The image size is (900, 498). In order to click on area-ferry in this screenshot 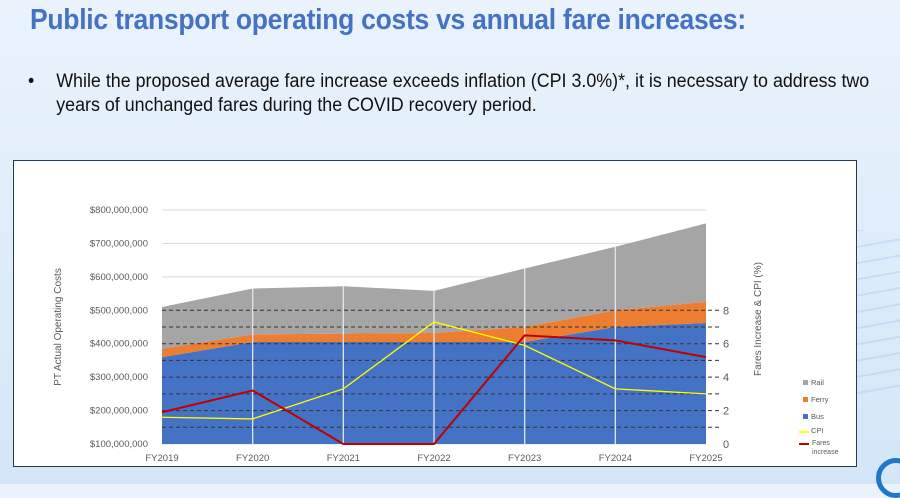, I will do `click(434, 329)`.